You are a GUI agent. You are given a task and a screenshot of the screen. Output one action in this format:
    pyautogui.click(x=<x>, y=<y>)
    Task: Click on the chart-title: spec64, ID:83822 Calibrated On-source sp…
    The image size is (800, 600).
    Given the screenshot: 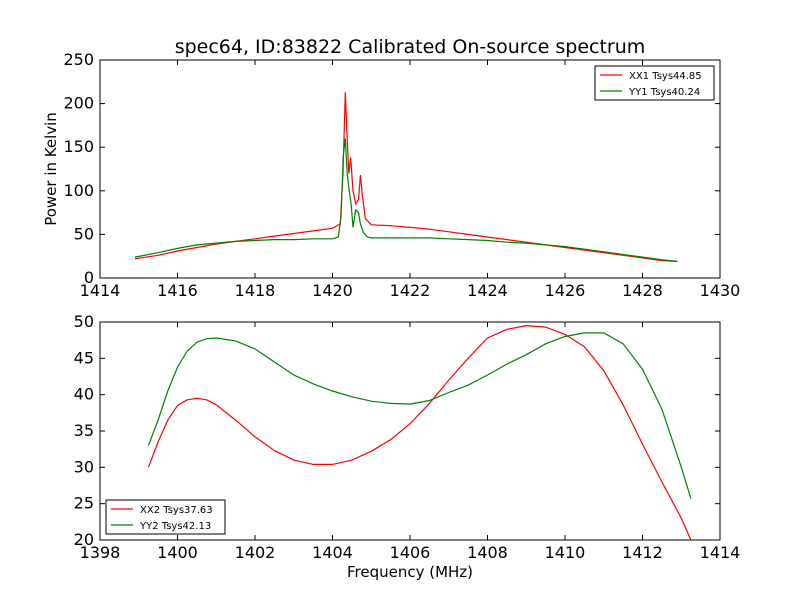 What is the action you would take?
    pyautogui.click(x=410, y=47)
    